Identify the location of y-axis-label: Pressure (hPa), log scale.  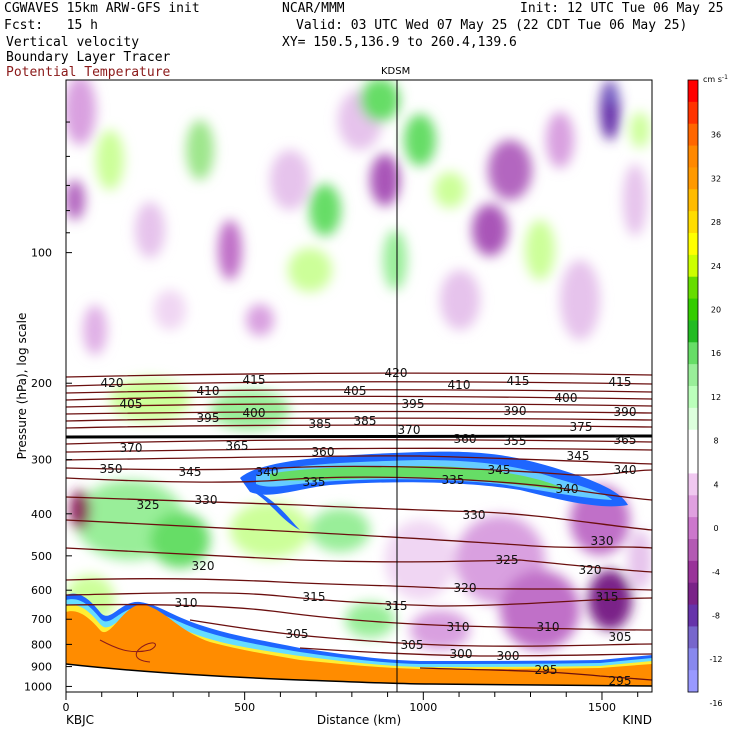
(22, 386).